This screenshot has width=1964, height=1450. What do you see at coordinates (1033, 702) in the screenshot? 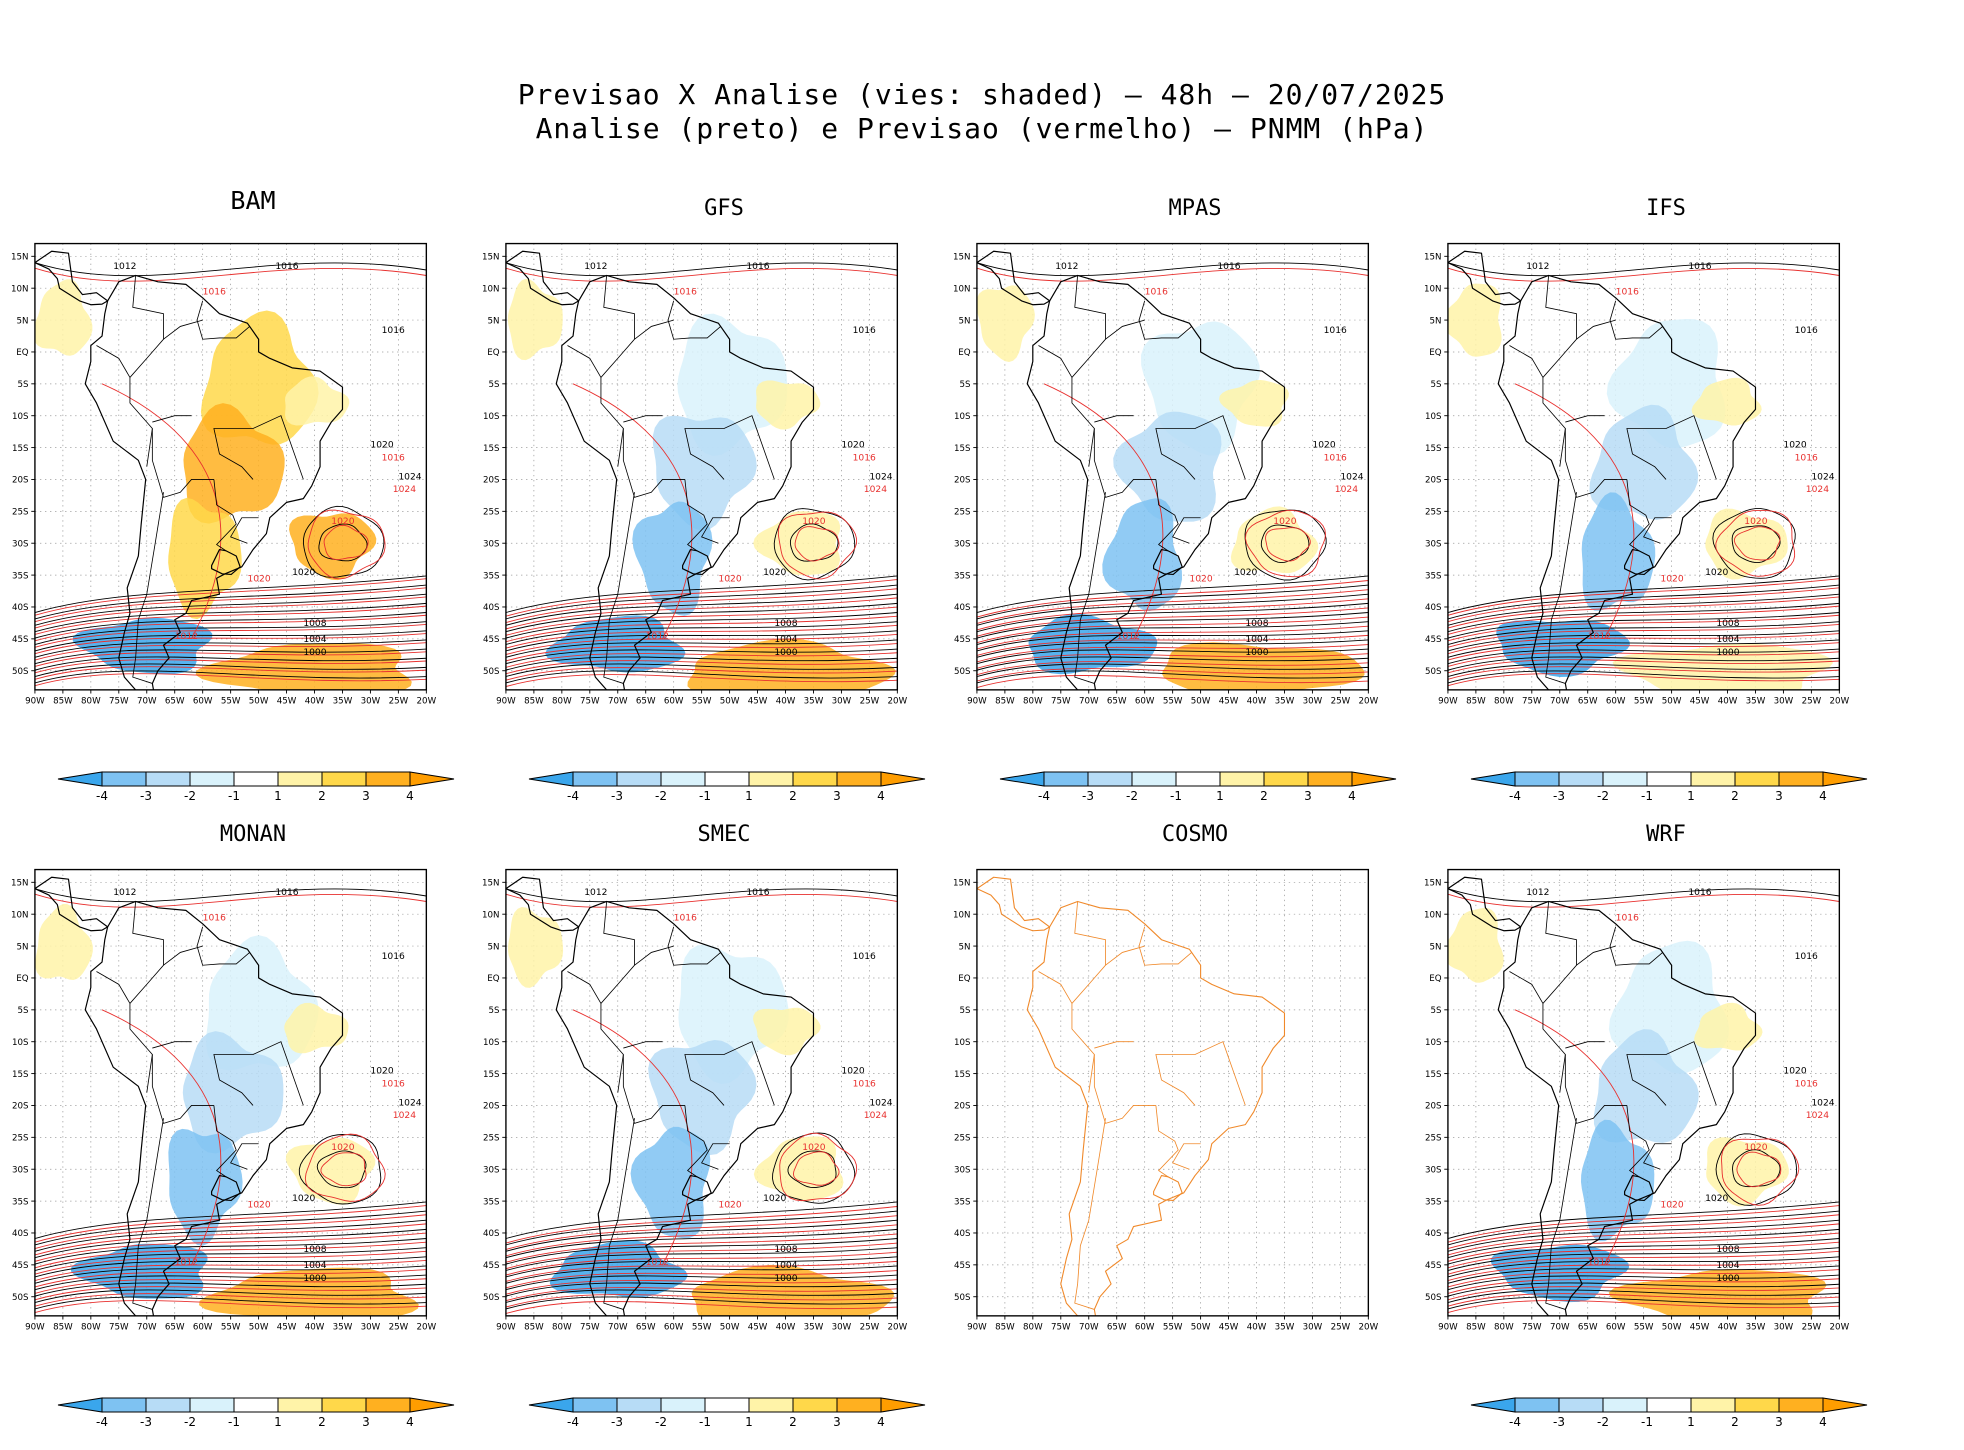
I see `lon-tick-label: 80W` at bounding box center [1033, 702].